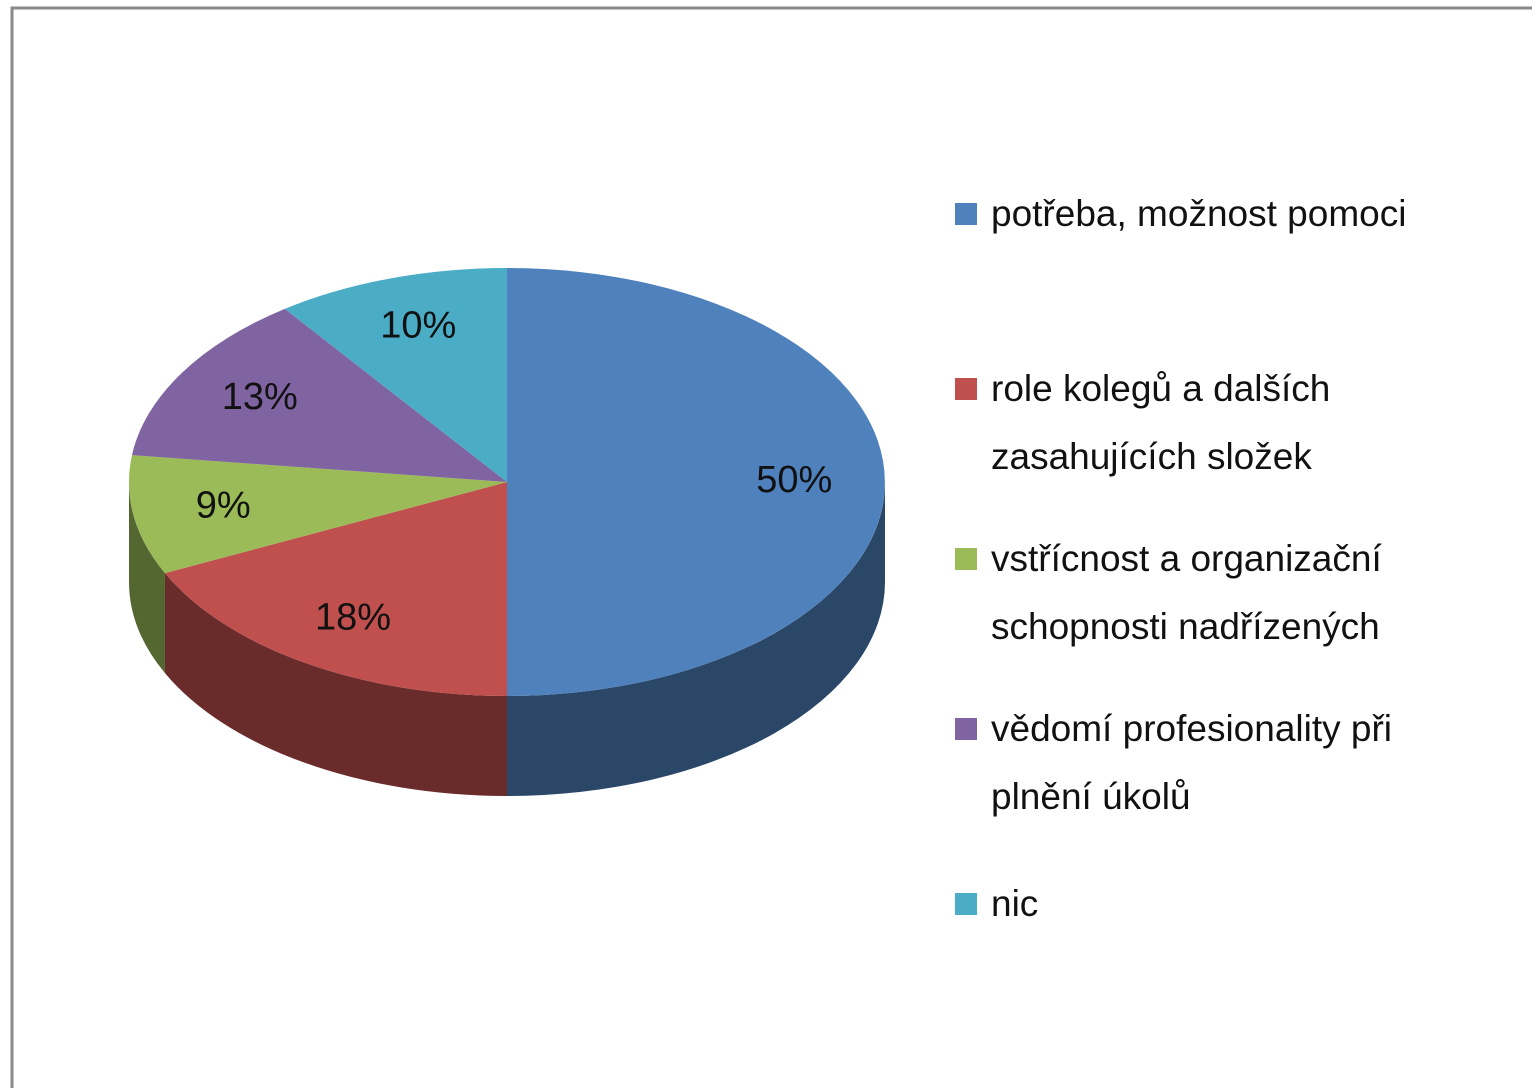 The width and height of the screenshot is (1532, 1088). I want to click on data-label: 9%, so click(223, 505).